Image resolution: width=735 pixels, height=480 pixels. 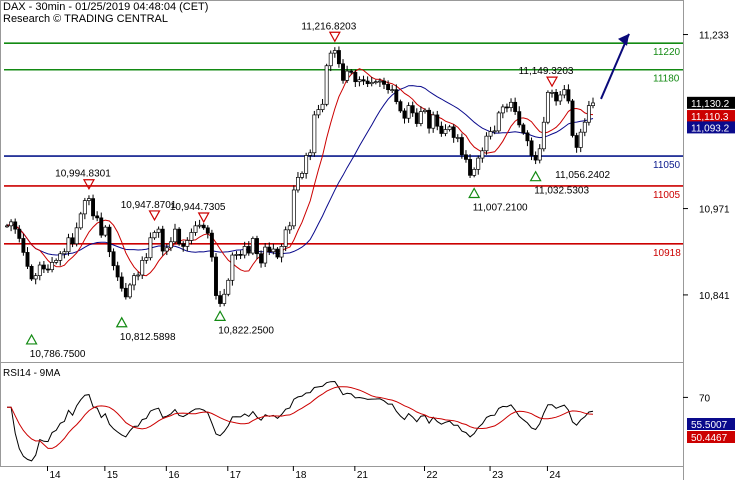 What do you see at coordinates (198, 207) in the screenshot?
I see `swing-high-label: 10,944.7305` at bounding box center [198, 207].